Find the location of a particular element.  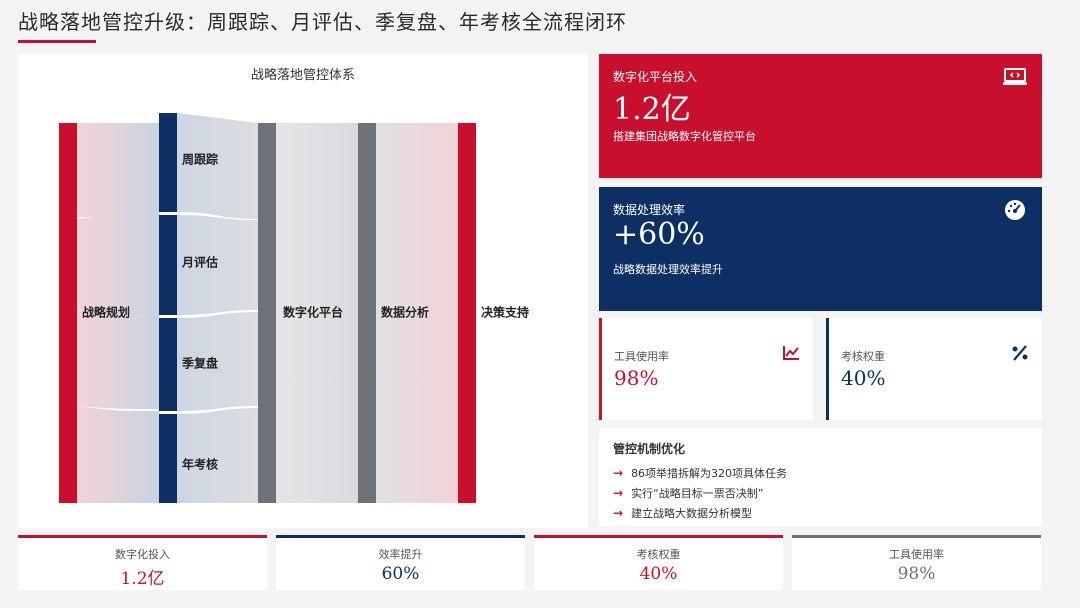

node-bar-weekly is located at coordinates (168, 162).